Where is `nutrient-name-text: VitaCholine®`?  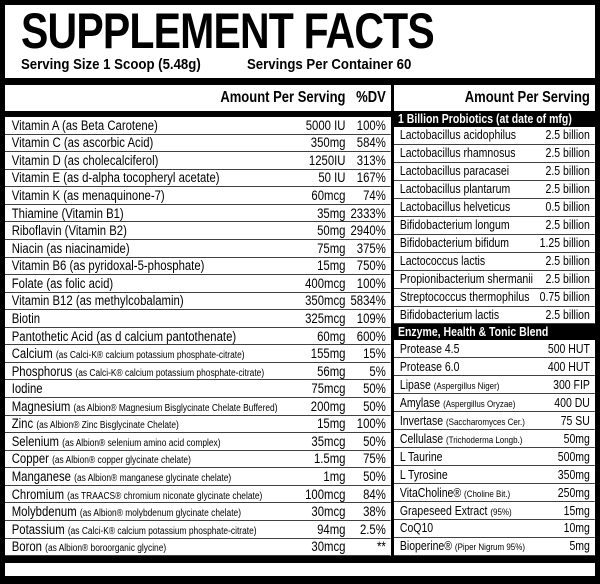 nutrient-name-text: VitaCholine® is located at coordinates (430, 492).